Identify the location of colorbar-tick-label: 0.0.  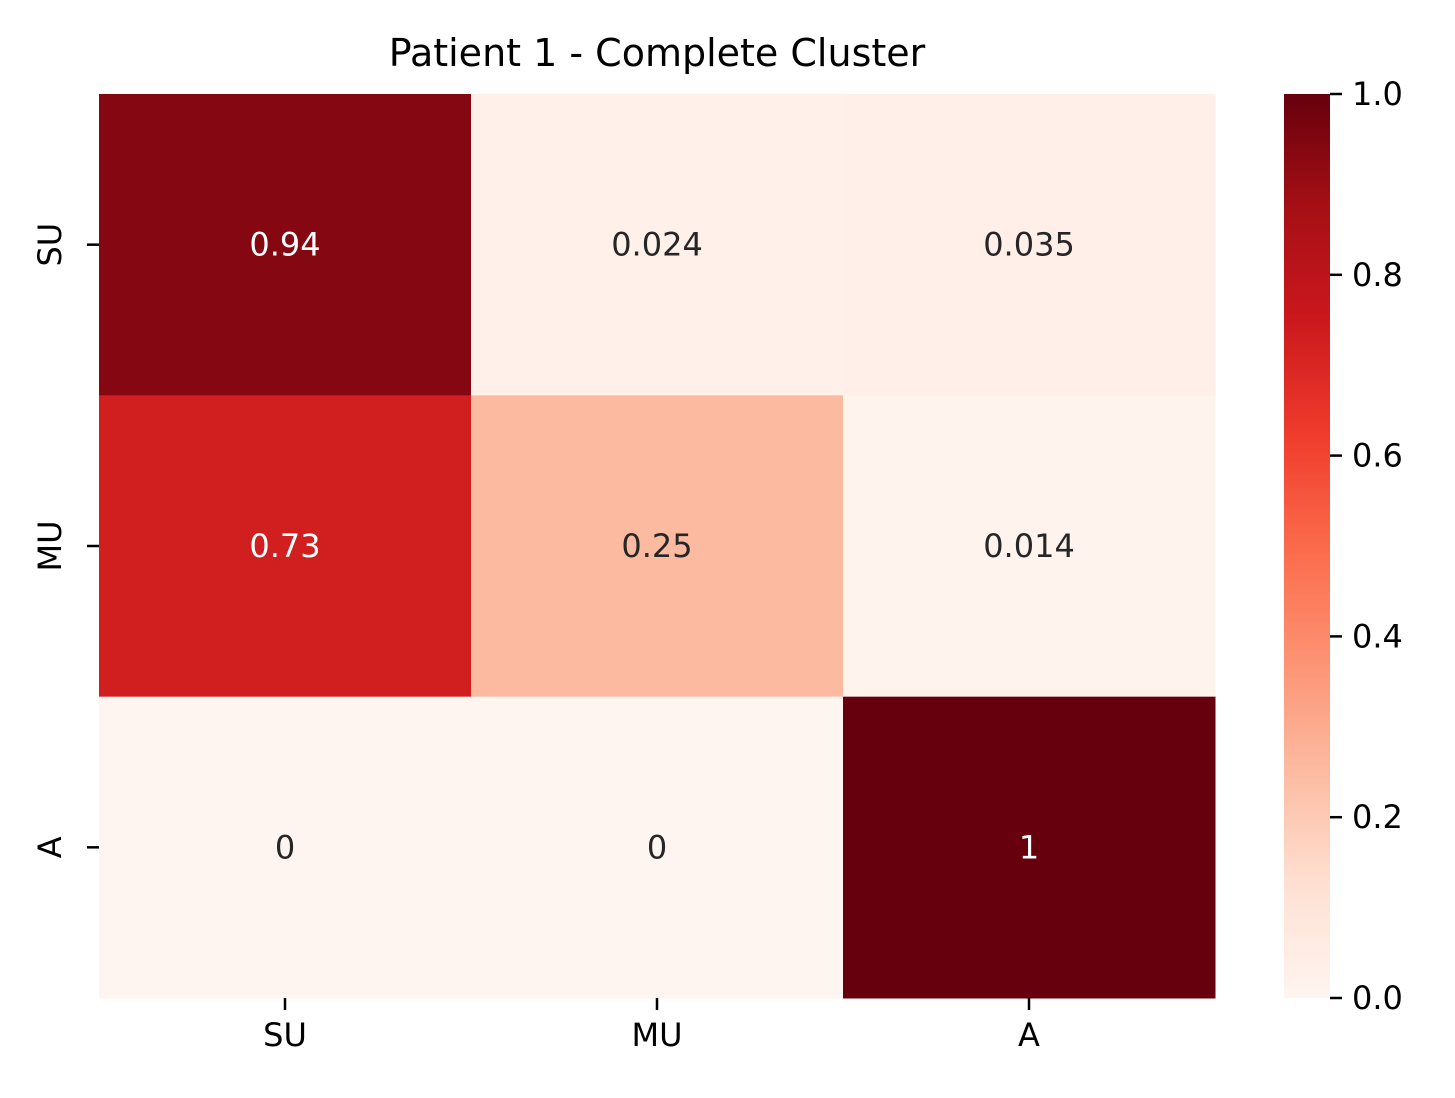
(1377, 998).